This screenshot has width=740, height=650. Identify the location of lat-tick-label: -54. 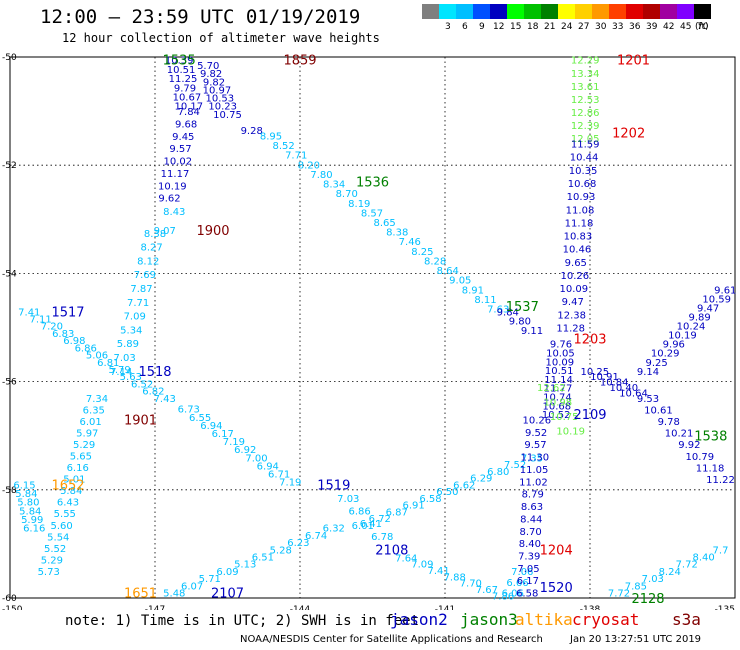
(9, 274).